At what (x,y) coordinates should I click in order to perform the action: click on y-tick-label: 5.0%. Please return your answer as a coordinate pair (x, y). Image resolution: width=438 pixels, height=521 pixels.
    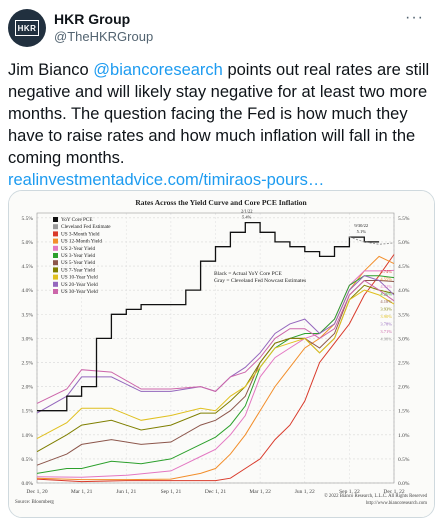
    Looking at the image, I should click on (28, 243).